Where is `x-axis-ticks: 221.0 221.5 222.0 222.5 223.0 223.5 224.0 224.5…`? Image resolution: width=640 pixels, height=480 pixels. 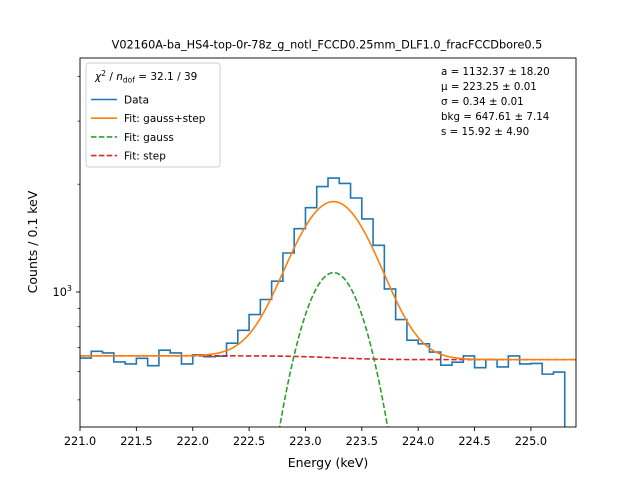 x-axis-ticks: 221.0 221.5 222.0 222.5 223.0 223.5 224.0 224.5… is located at coordinates (305, 437).